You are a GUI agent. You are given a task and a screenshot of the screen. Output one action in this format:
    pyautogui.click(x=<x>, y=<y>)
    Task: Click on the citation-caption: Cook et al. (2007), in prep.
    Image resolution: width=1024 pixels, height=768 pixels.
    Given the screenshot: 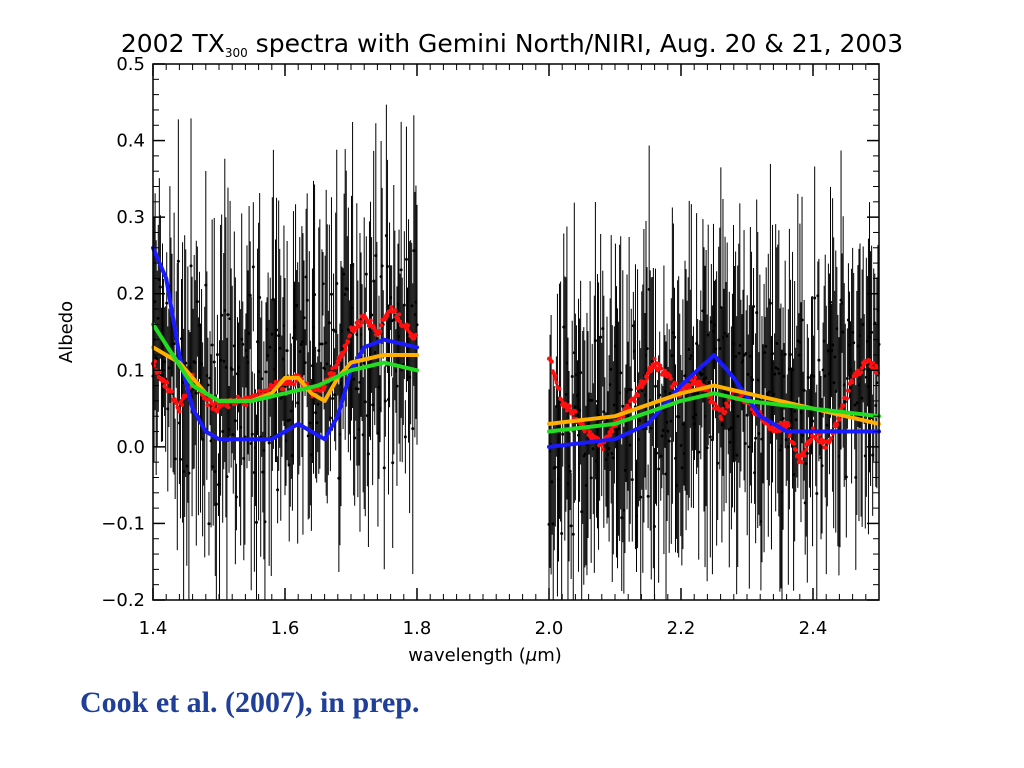 What is the action you would take?
    pyautogui.click(x=250, y=702)
    